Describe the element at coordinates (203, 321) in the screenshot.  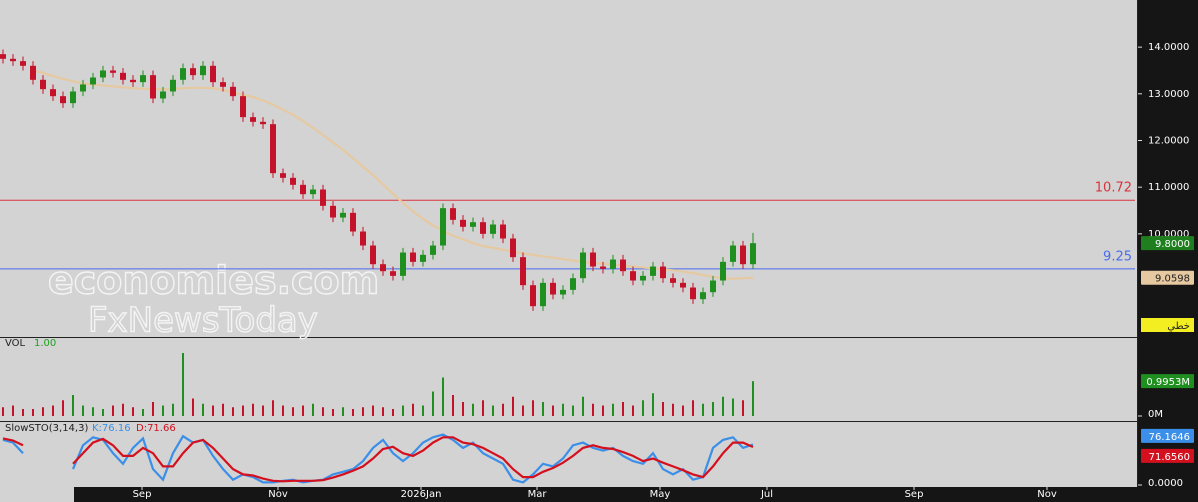
I see `watermark: FxNewsToday` at that location.